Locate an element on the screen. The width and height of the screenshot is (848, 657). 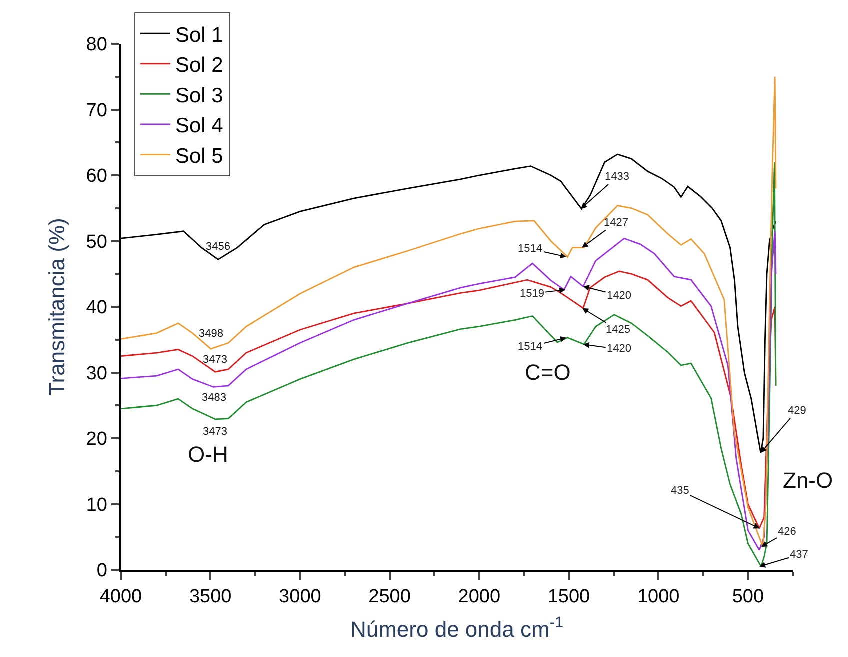
y-tick-label: 20 is located at coordinates (97, 439).